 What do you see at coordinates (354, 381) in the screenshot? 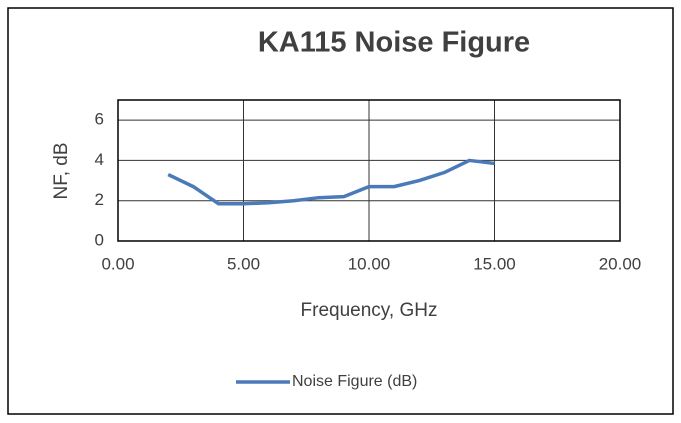
I see `legend-label: Noise Figure (dB)` at bounding box center [354, 381].